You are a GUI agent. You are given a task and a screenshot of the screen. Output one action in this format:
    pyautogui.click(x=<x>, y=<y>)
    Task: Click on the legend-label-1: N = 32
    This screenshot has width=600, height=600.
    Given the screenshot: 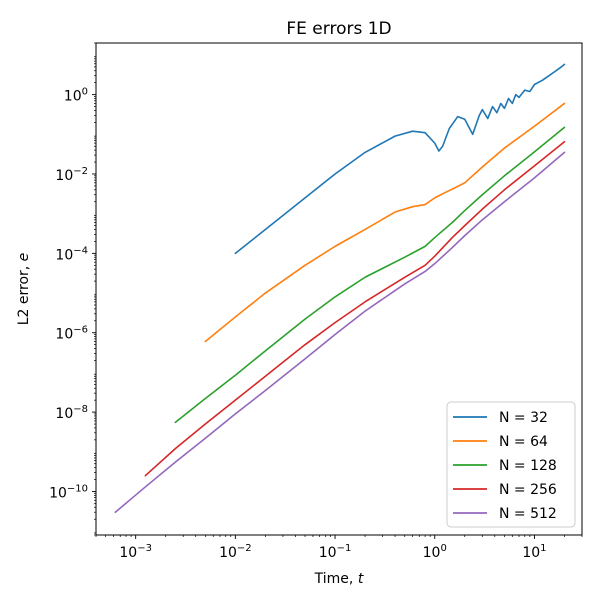 What is the action you would take?
    pyautogui.click(x=523, y=418)
    